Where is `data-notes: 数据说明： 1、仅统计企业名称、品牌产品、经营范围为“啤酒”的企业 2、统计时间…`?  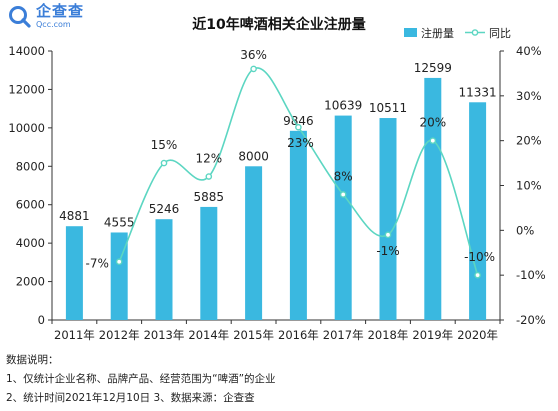
data-notes: 数据说明： 1、仅统计企业名称、品牌产品、经营范围为“啤酒”的企业 2、统计时间… is located at coordinates (141, 379).